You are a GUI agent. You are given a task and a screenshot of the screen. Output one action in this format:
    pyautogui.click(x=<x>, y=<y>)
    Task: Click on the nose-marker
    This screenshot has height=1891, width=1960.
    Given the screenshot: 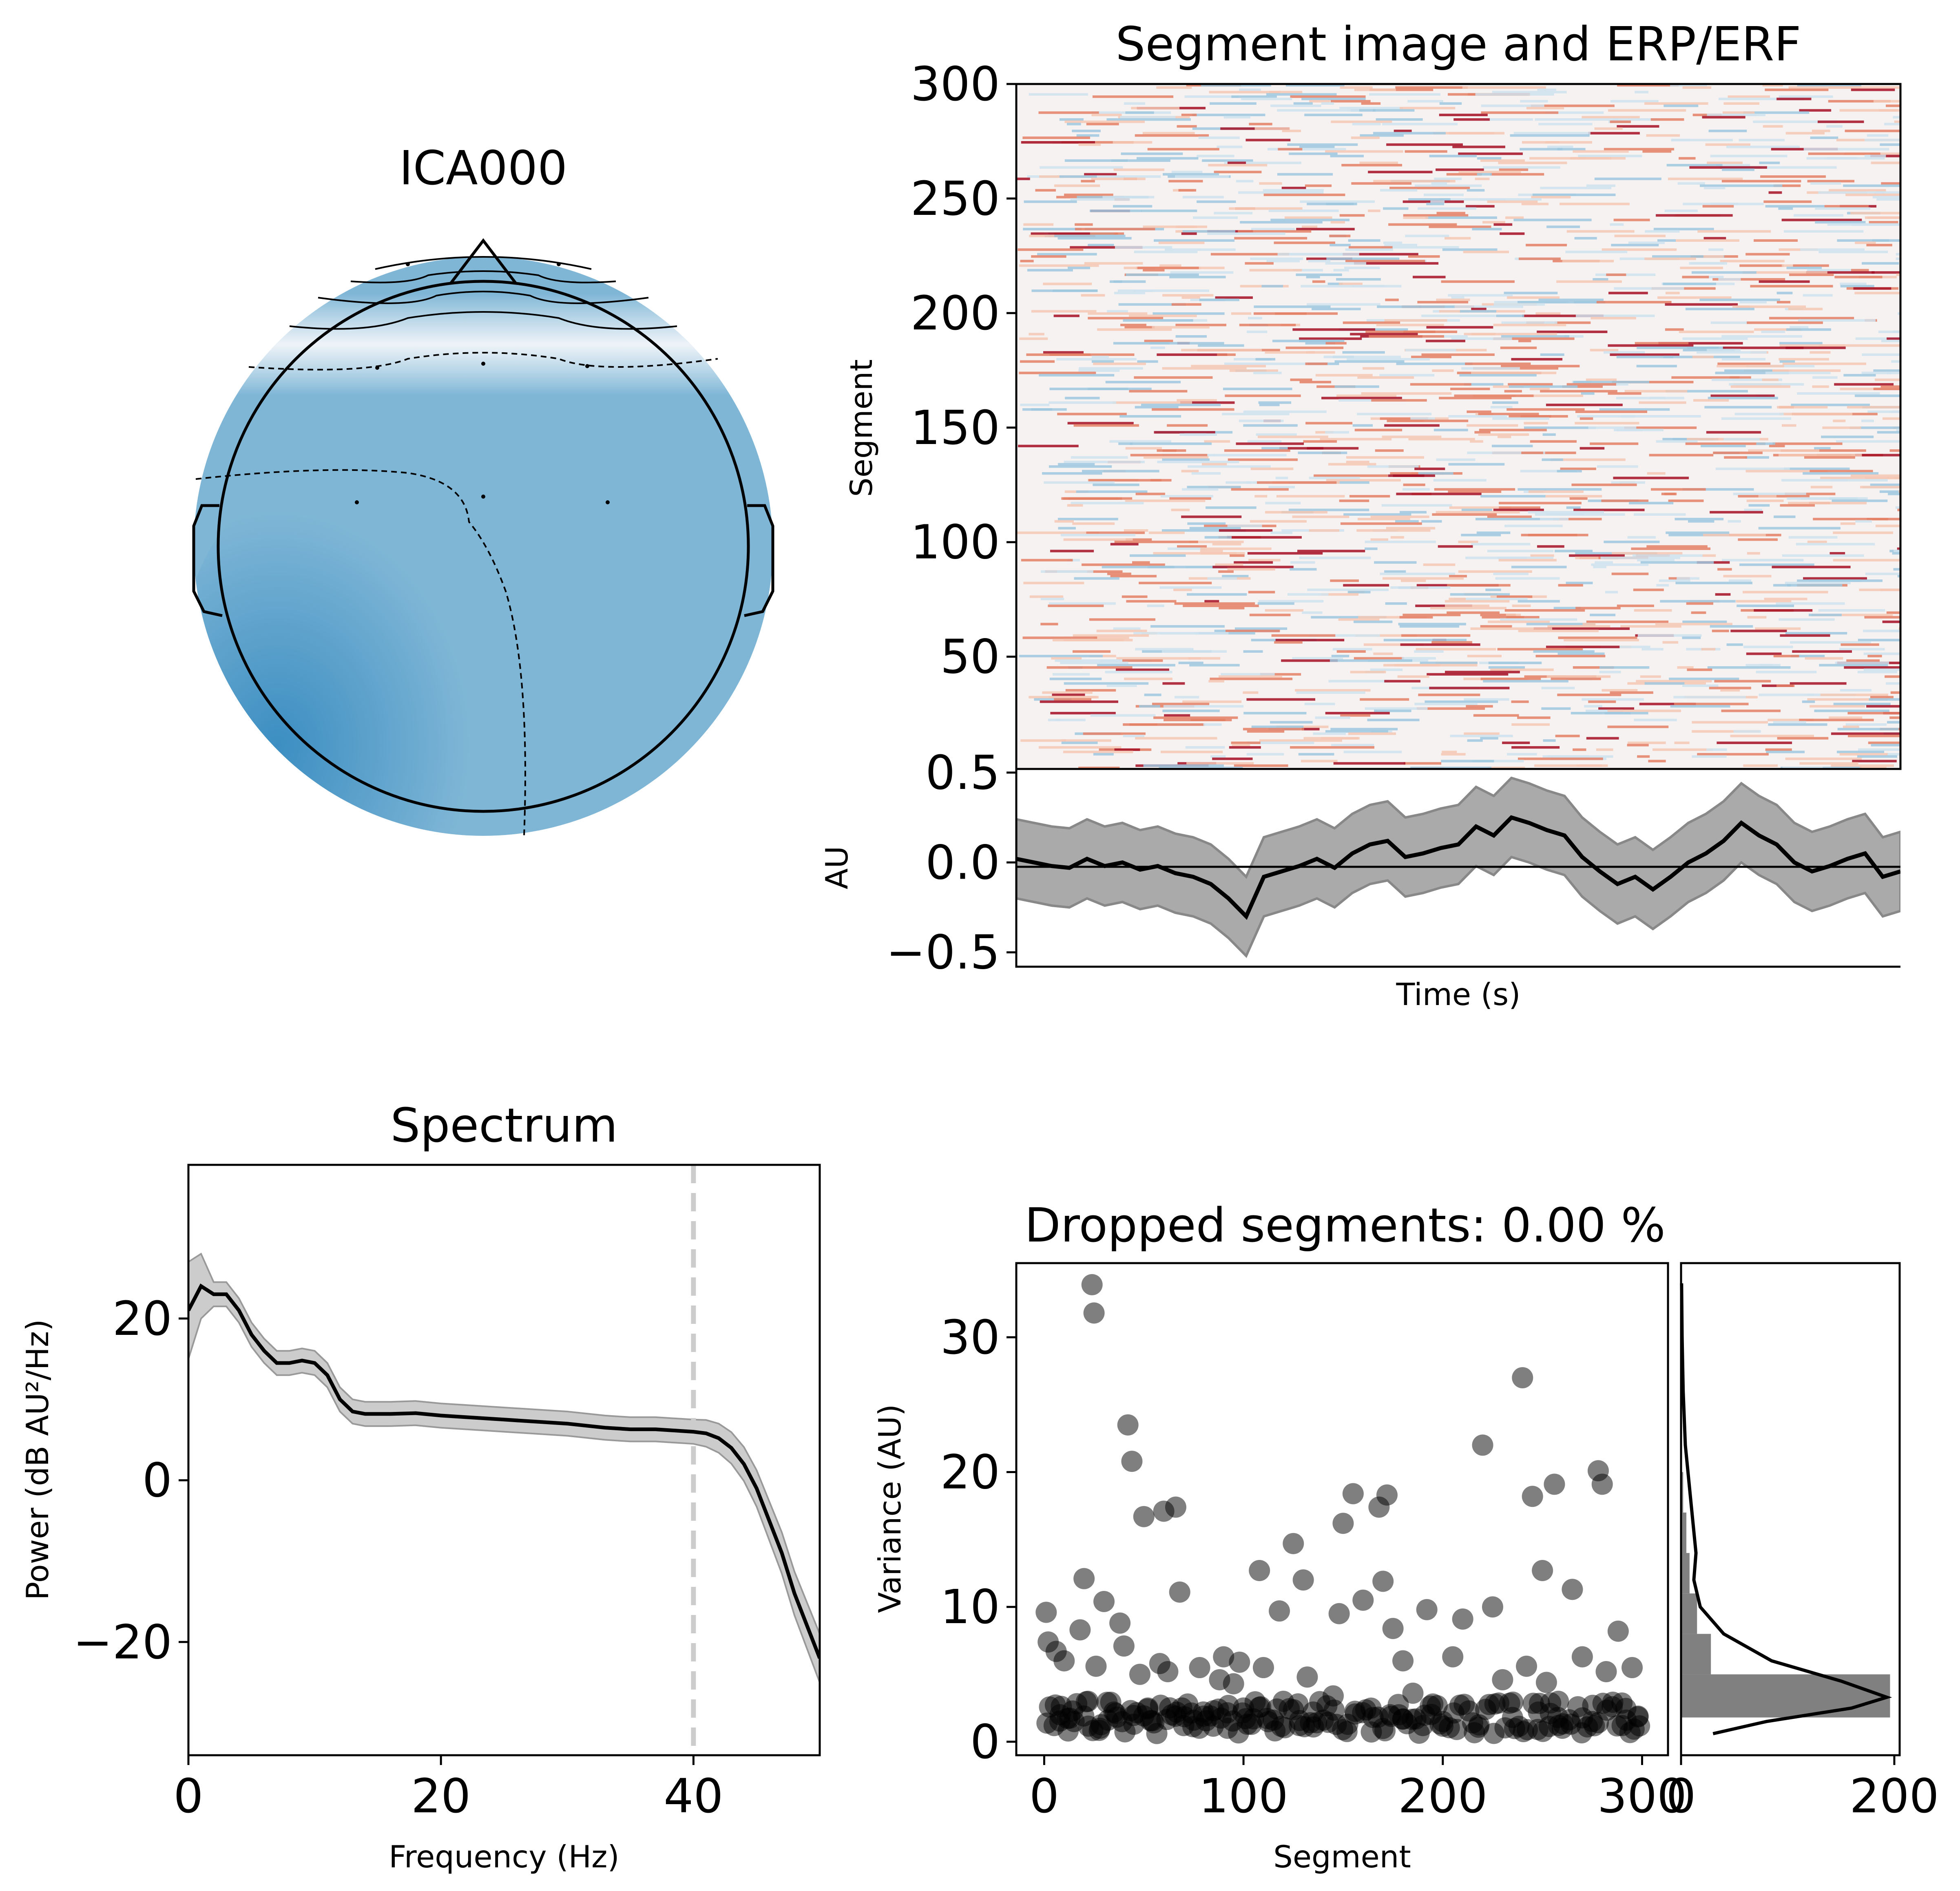 What is the action you would take?
    pyautogui.click(x=483, y=261)
    